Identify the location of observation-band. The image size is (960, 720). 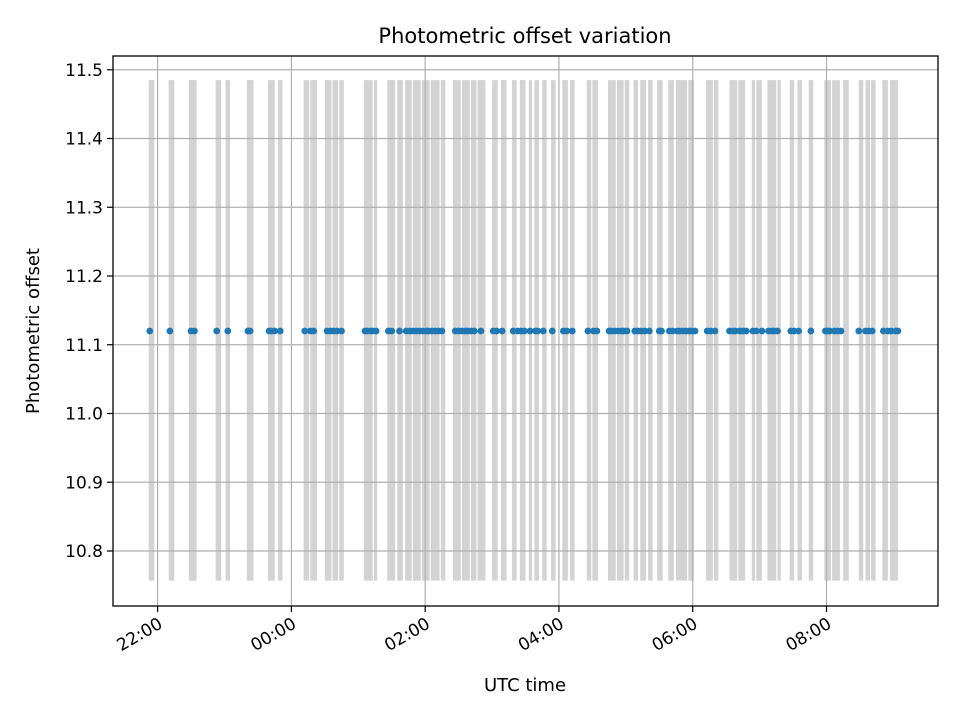
(846, 330).